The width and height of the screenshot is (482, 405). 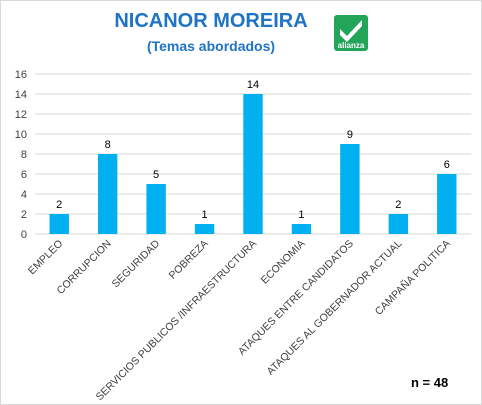 What do you see at coordinates (21, 75) in the screenshot?
I see `y-tick-label: 16` at bounding box center [21, 75].